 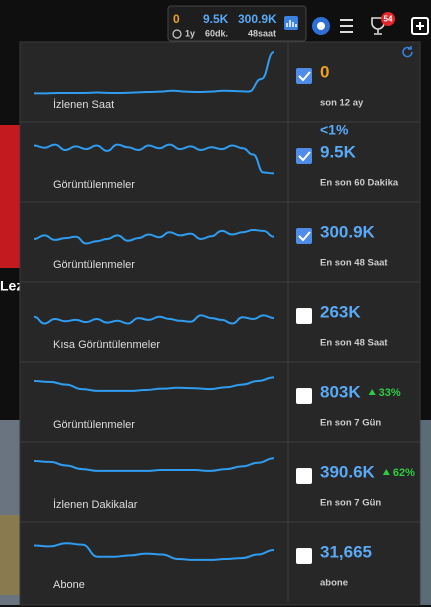 What do you see at coordinates (340, 311) in the screenshot?
I see `metric-value: 263K` at bounding box center [340, 311].